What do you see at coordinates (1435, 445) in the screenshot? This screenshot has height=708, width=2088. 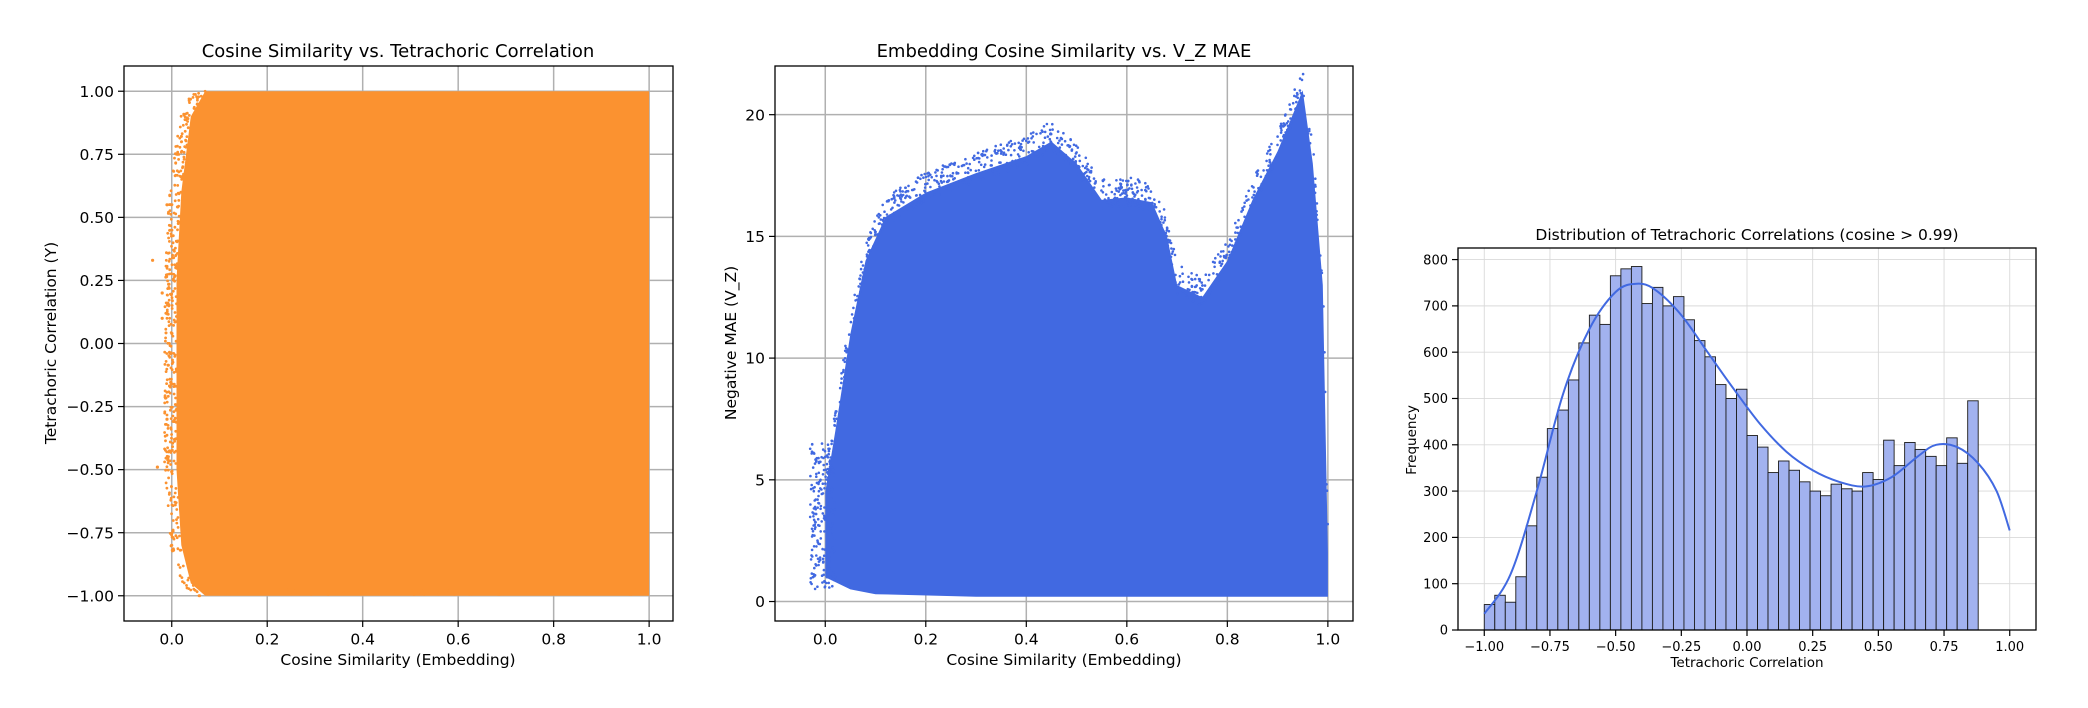 I see `y-tick-label: 400` at bounding box center [1435, 445].